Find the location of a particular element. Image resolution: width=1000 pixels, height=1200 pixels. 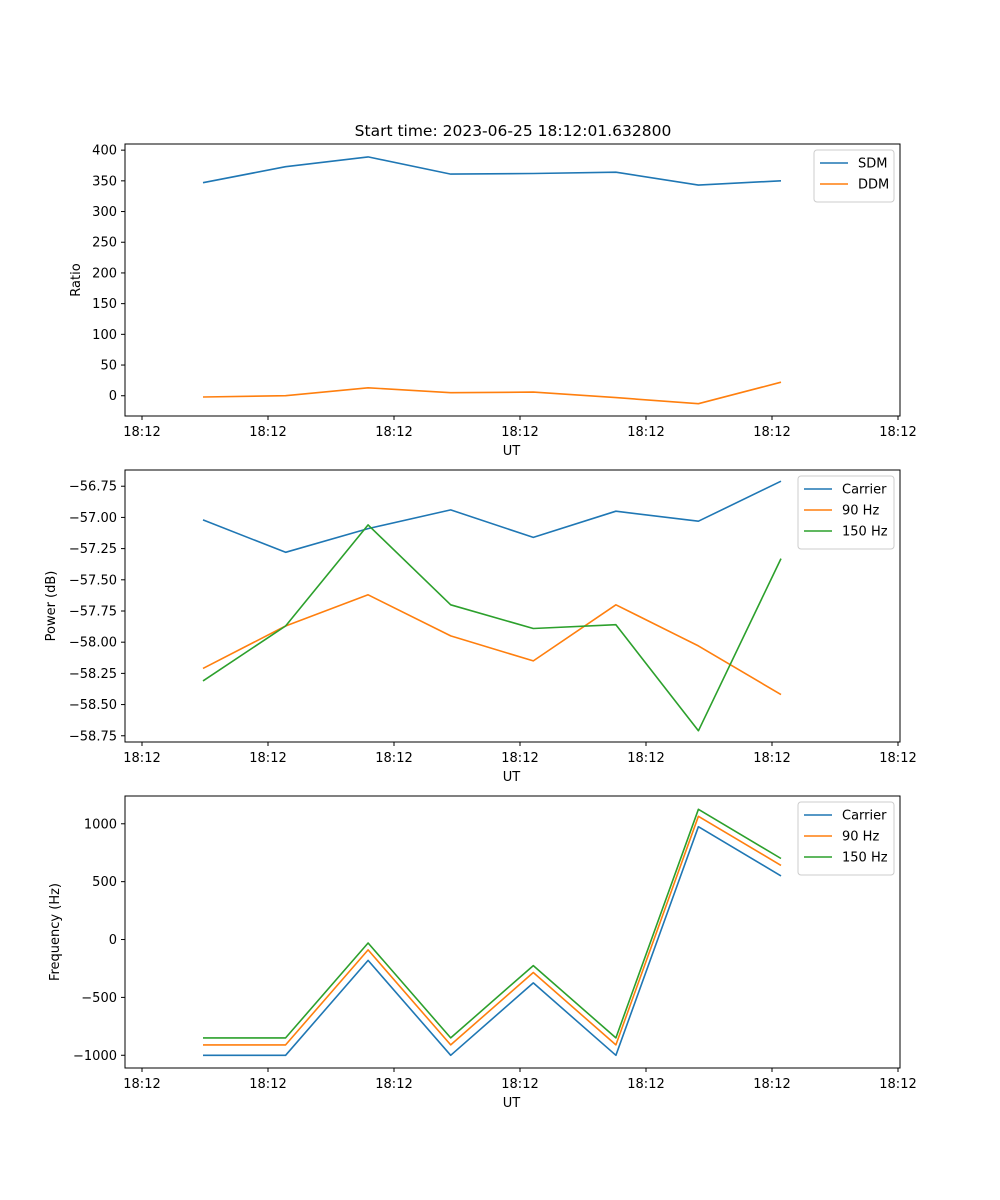

y-tick-label: 500 is located at coordinates (104, 882).